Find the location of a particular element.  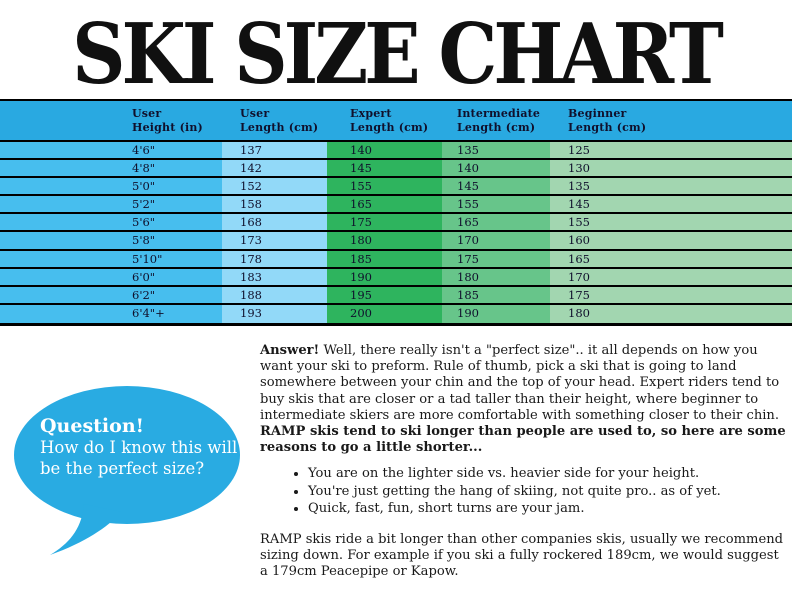

table-row: 5'6" 168 175 165 155 is located at coordinates (396, 223).